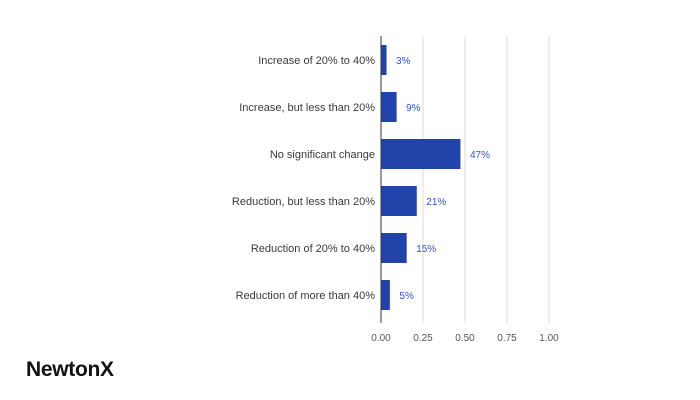  What do you see at coordinates (322, 155) in the screenshot?
I see `category-label: No significant change` at bounding box center [322, 155].